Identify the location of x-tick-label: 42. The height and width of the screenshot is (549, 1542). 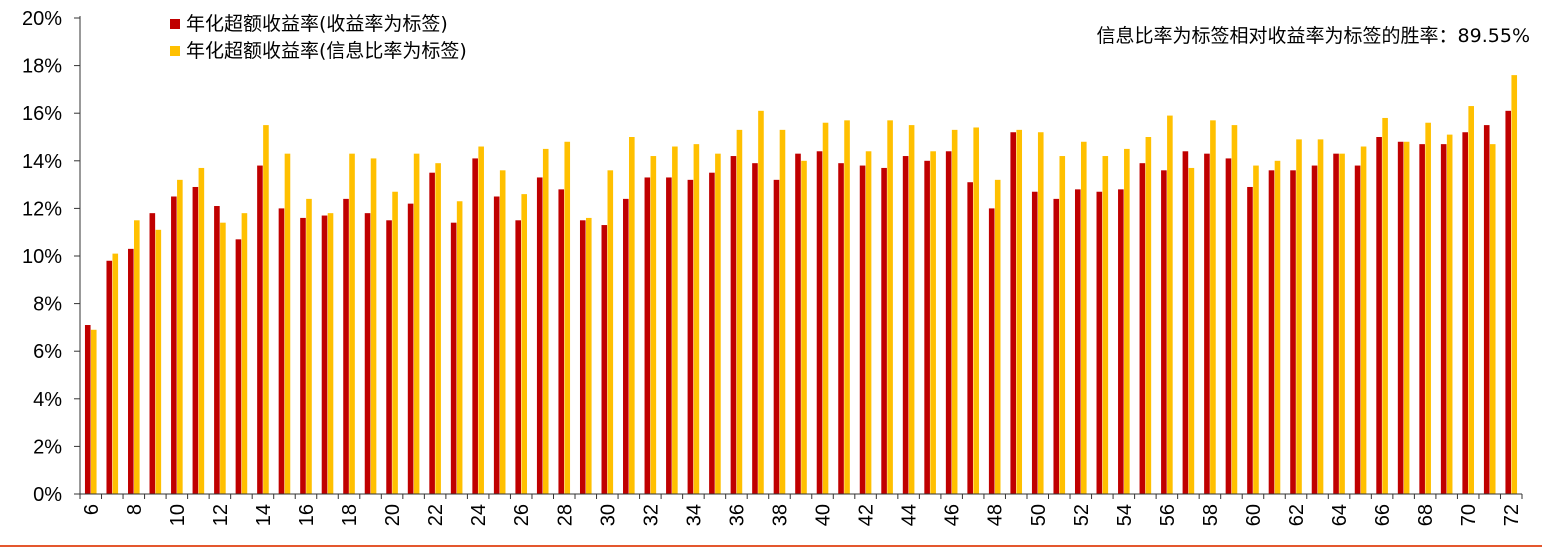
(867, 515).